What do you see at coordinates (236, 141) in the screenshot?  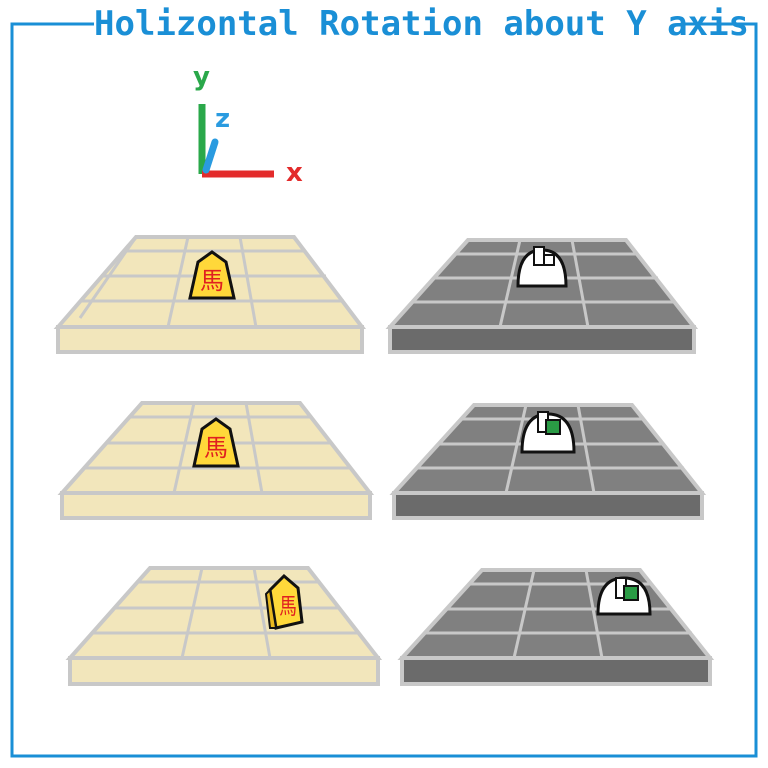 I see `axis-gizmo` at bounding box center [236, 141].